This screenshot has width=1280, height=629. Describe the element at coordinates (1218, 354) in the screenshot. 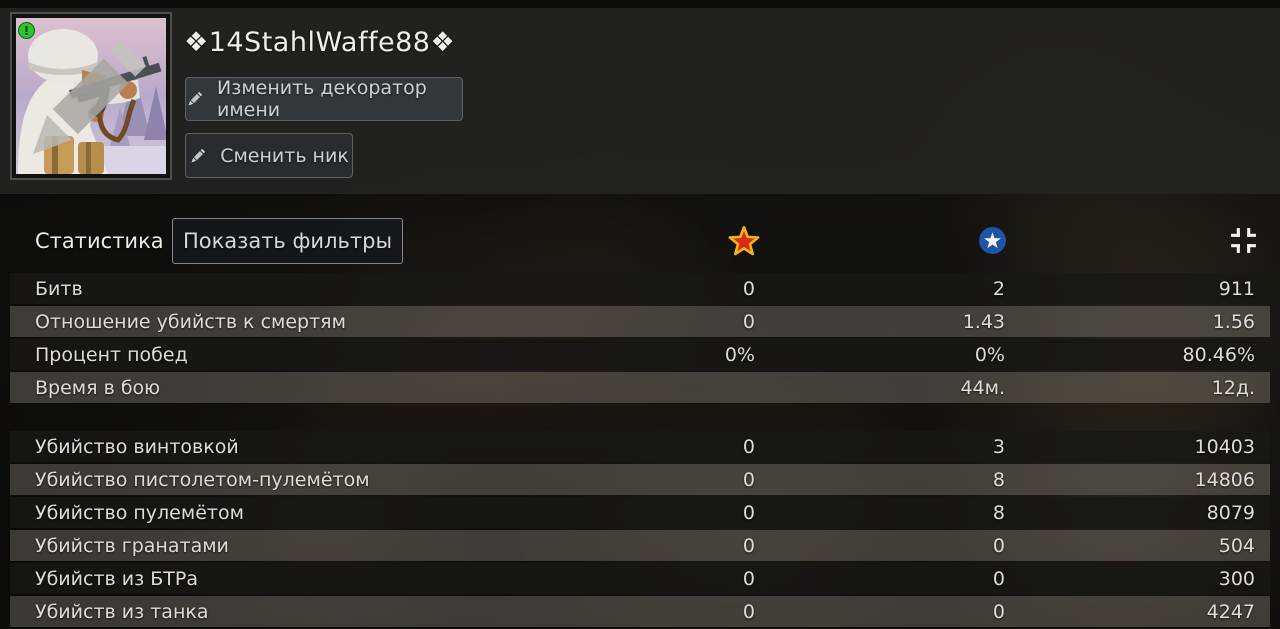

I see `germany-value: 80.46%` at that location.